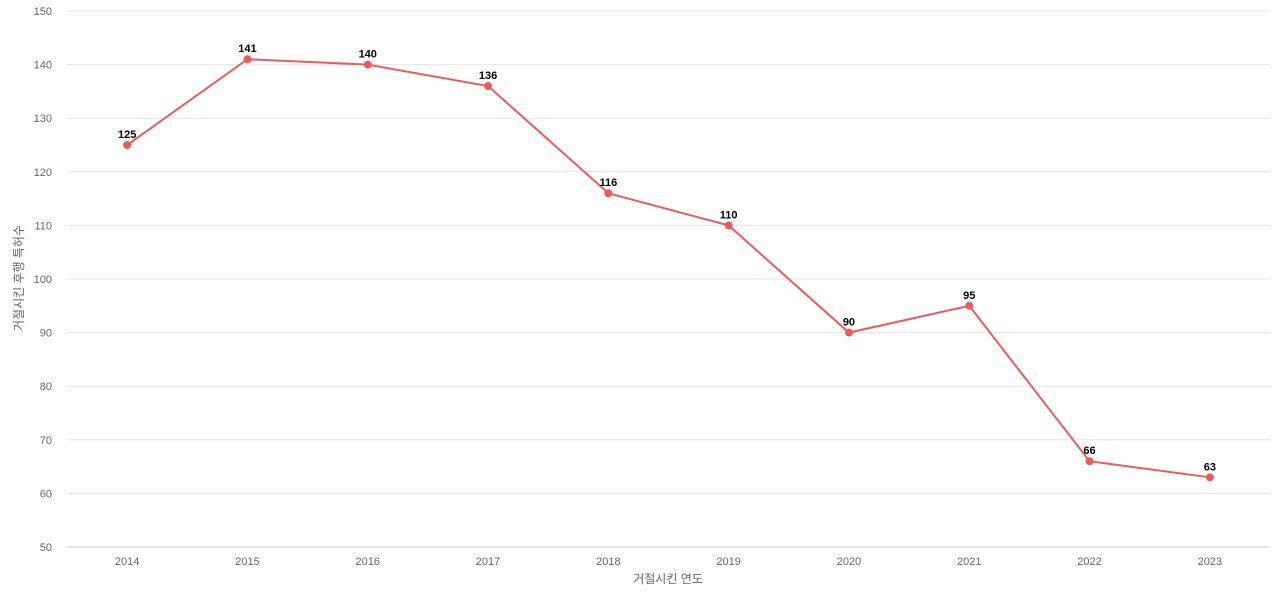  Describe the element at coordinates (46, 441) in the screenshot. I see `y-tick-label: 70` at that location.